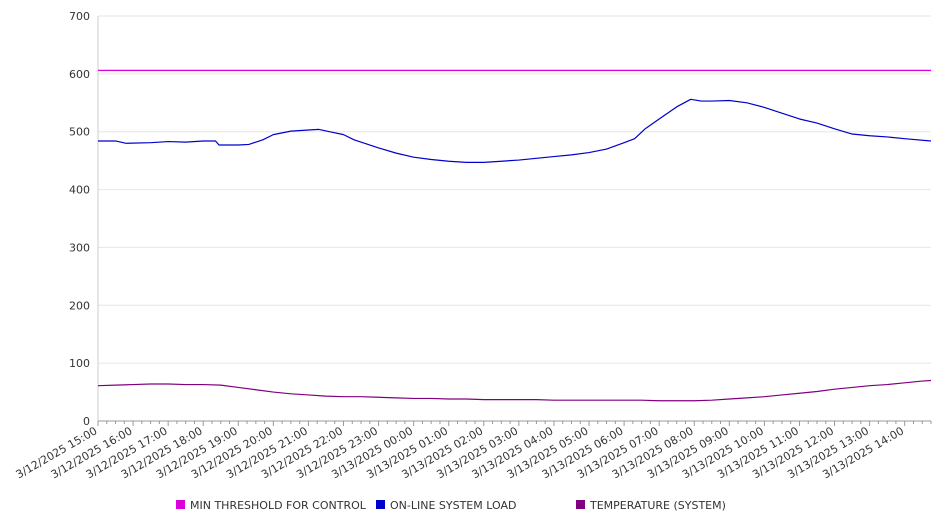  What do you see at coordinates (79, 132) in the screenshot?
I see `y-tick-label: 500` at bounding box center [79, 132].